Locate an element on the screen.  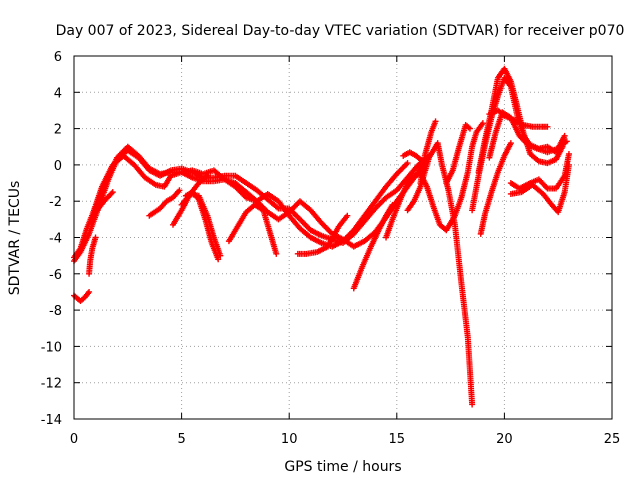
x-axis-label: GPS time / hours is located at coordinates (342, 467).